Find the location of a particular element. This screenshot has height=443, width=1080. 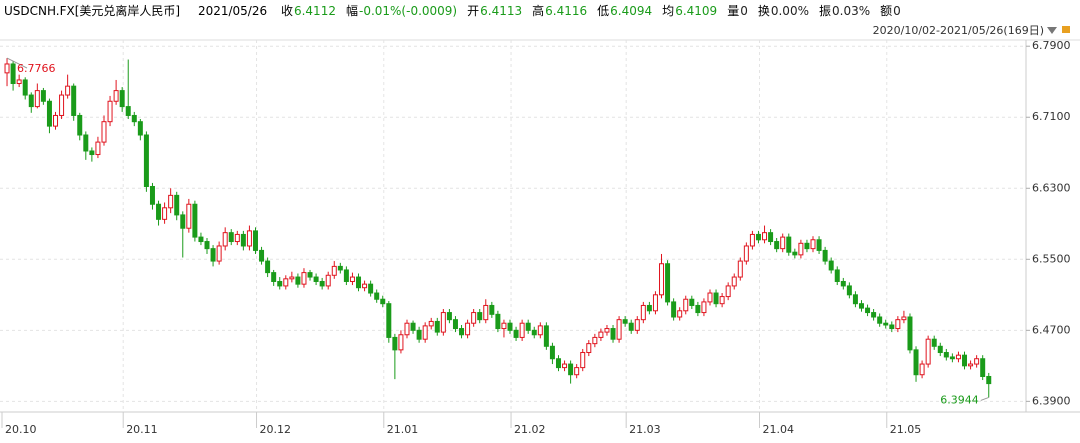

item-label: 开 is located at coordinates (473, 11).